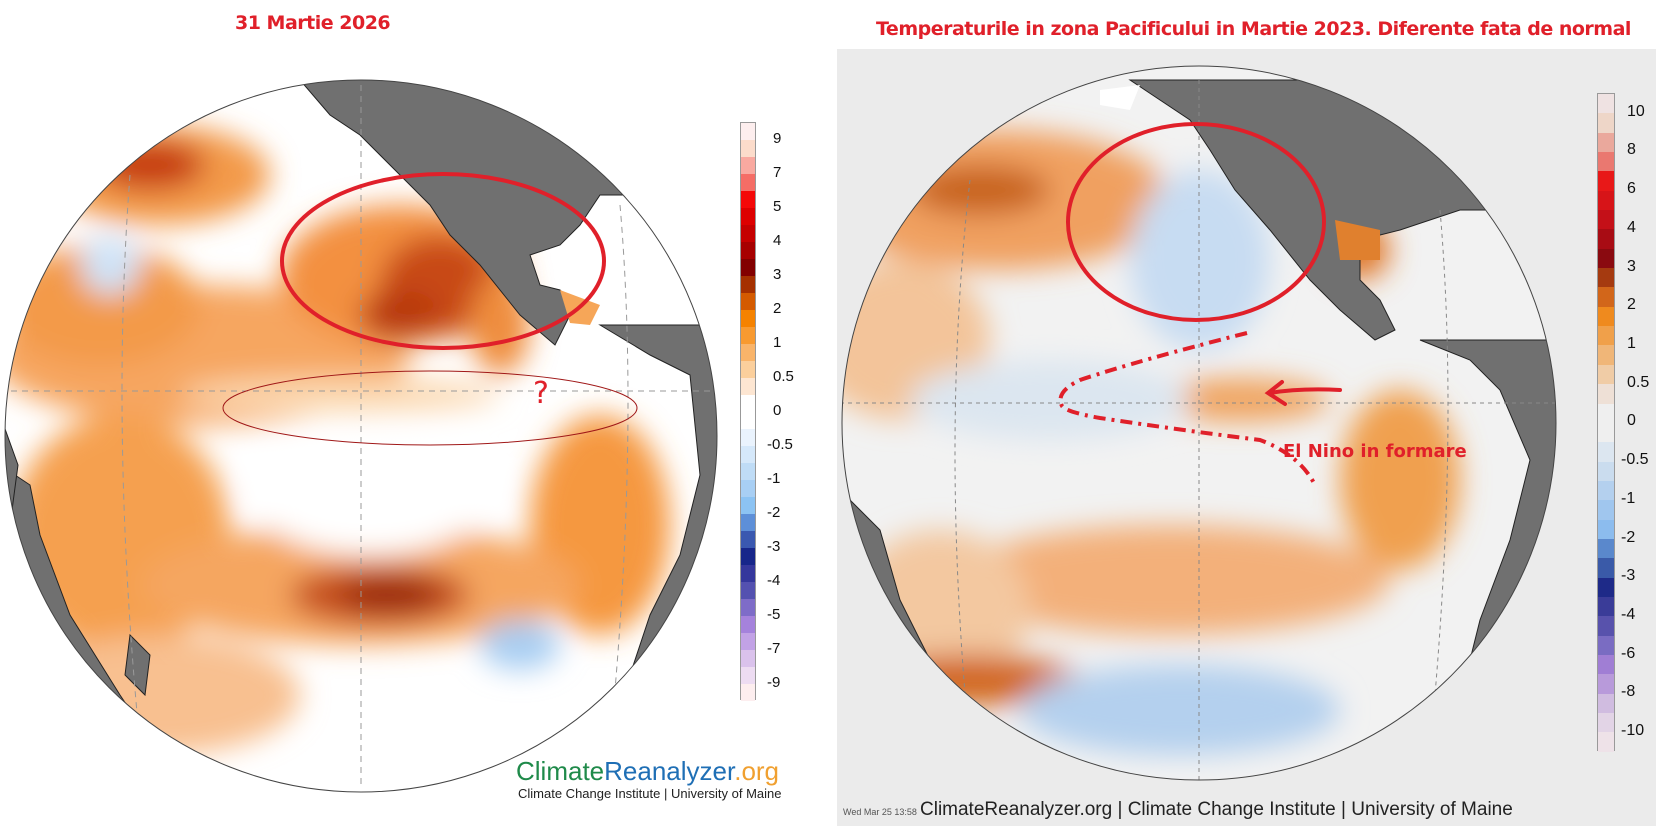  Describe the element at coordinates (777, 172) in the screenshot. I see `colorbar-tick-label: 7` at that location.